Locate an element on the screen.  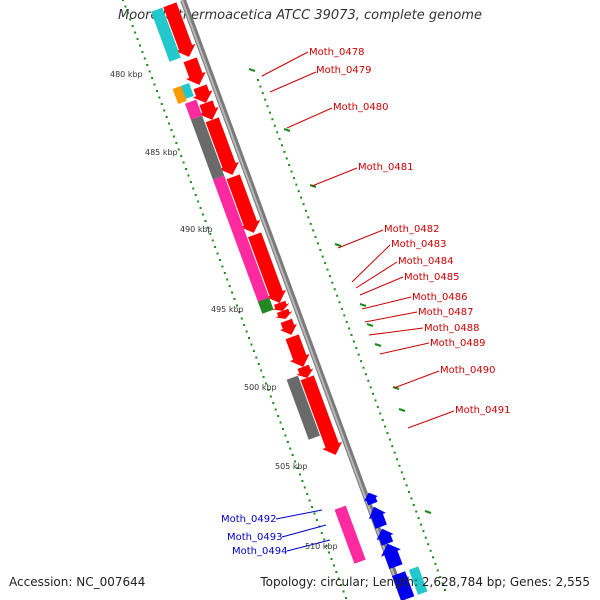
gene-label-moth-0490: Moth_0490 is located at coordinates (467, 370).